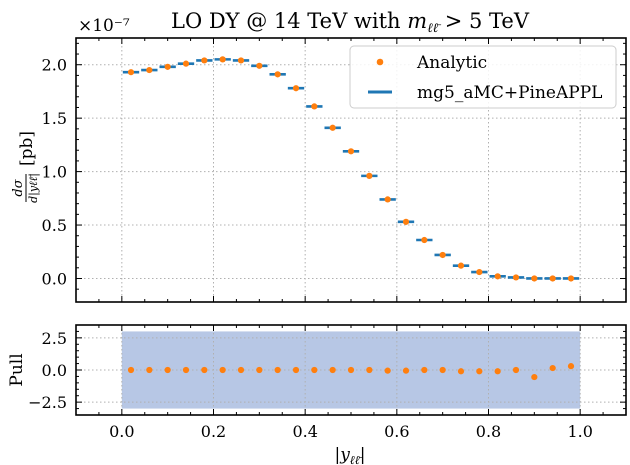 The height and width of the screenshot is (465, 630). What do you see at coordinates (54, 118) in the screenshot?
I see `main-y-tick-label: 1.5` at bounding box center [54, 118].